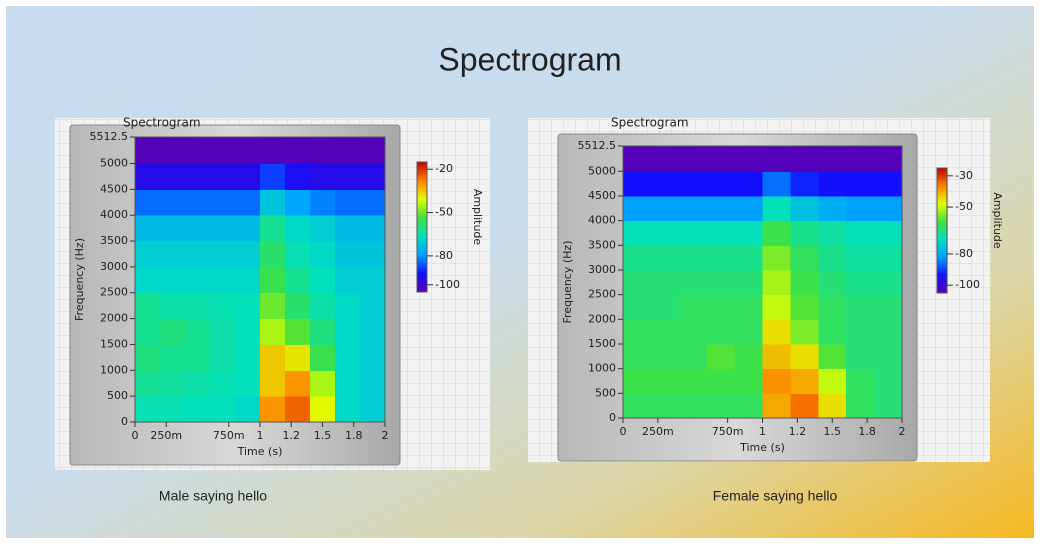 The height and width of the screenshot is (544, 1040). Describe the element at coordinates (775, 496) in the screenshot. I see `caption: Female saying hello` at that location.